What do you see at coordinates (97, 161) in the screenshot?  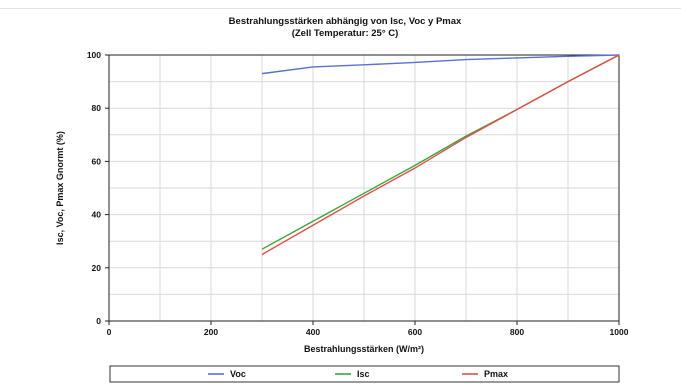 I see `y-tick-label: 60` at bounding box center [97, 161].